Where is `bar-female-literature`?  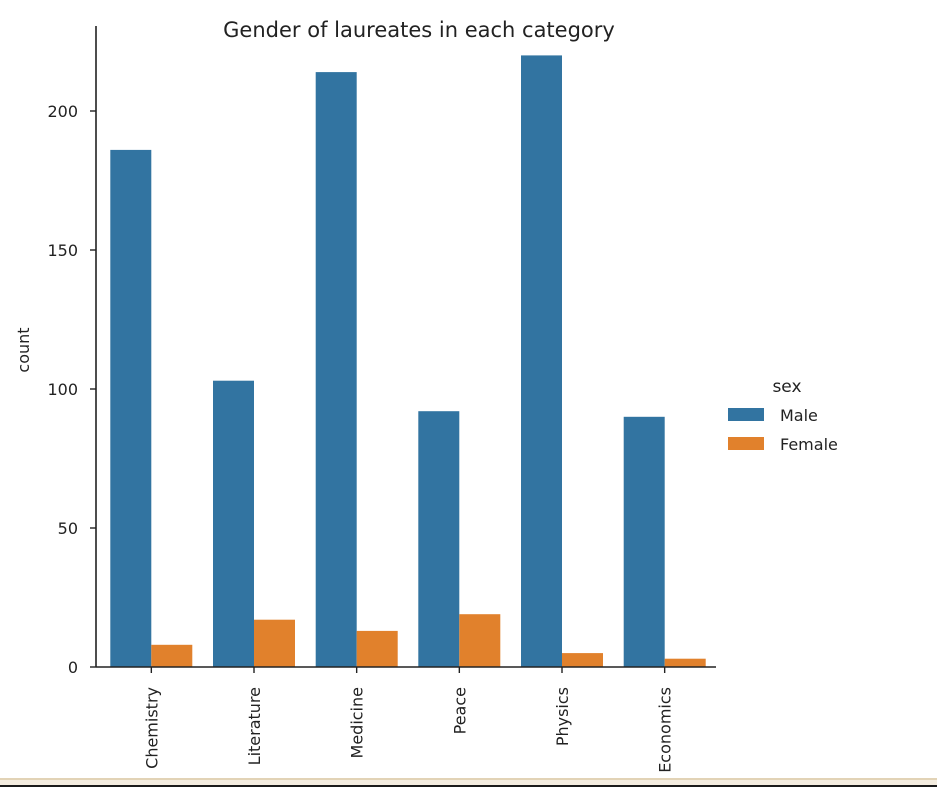
bar-female-literature is located at coordinates (274, 643).